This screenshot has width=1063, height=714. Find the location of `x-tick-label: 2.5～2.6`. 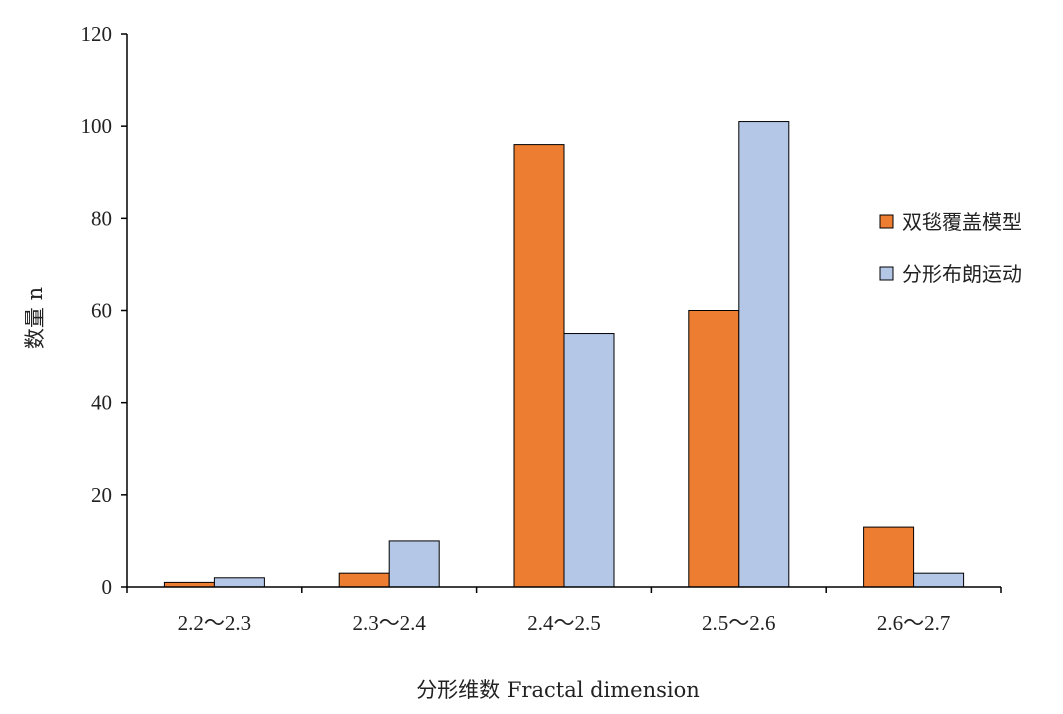

x-tick-label: 2.5～2.6 is located at coordinates (739, 623).